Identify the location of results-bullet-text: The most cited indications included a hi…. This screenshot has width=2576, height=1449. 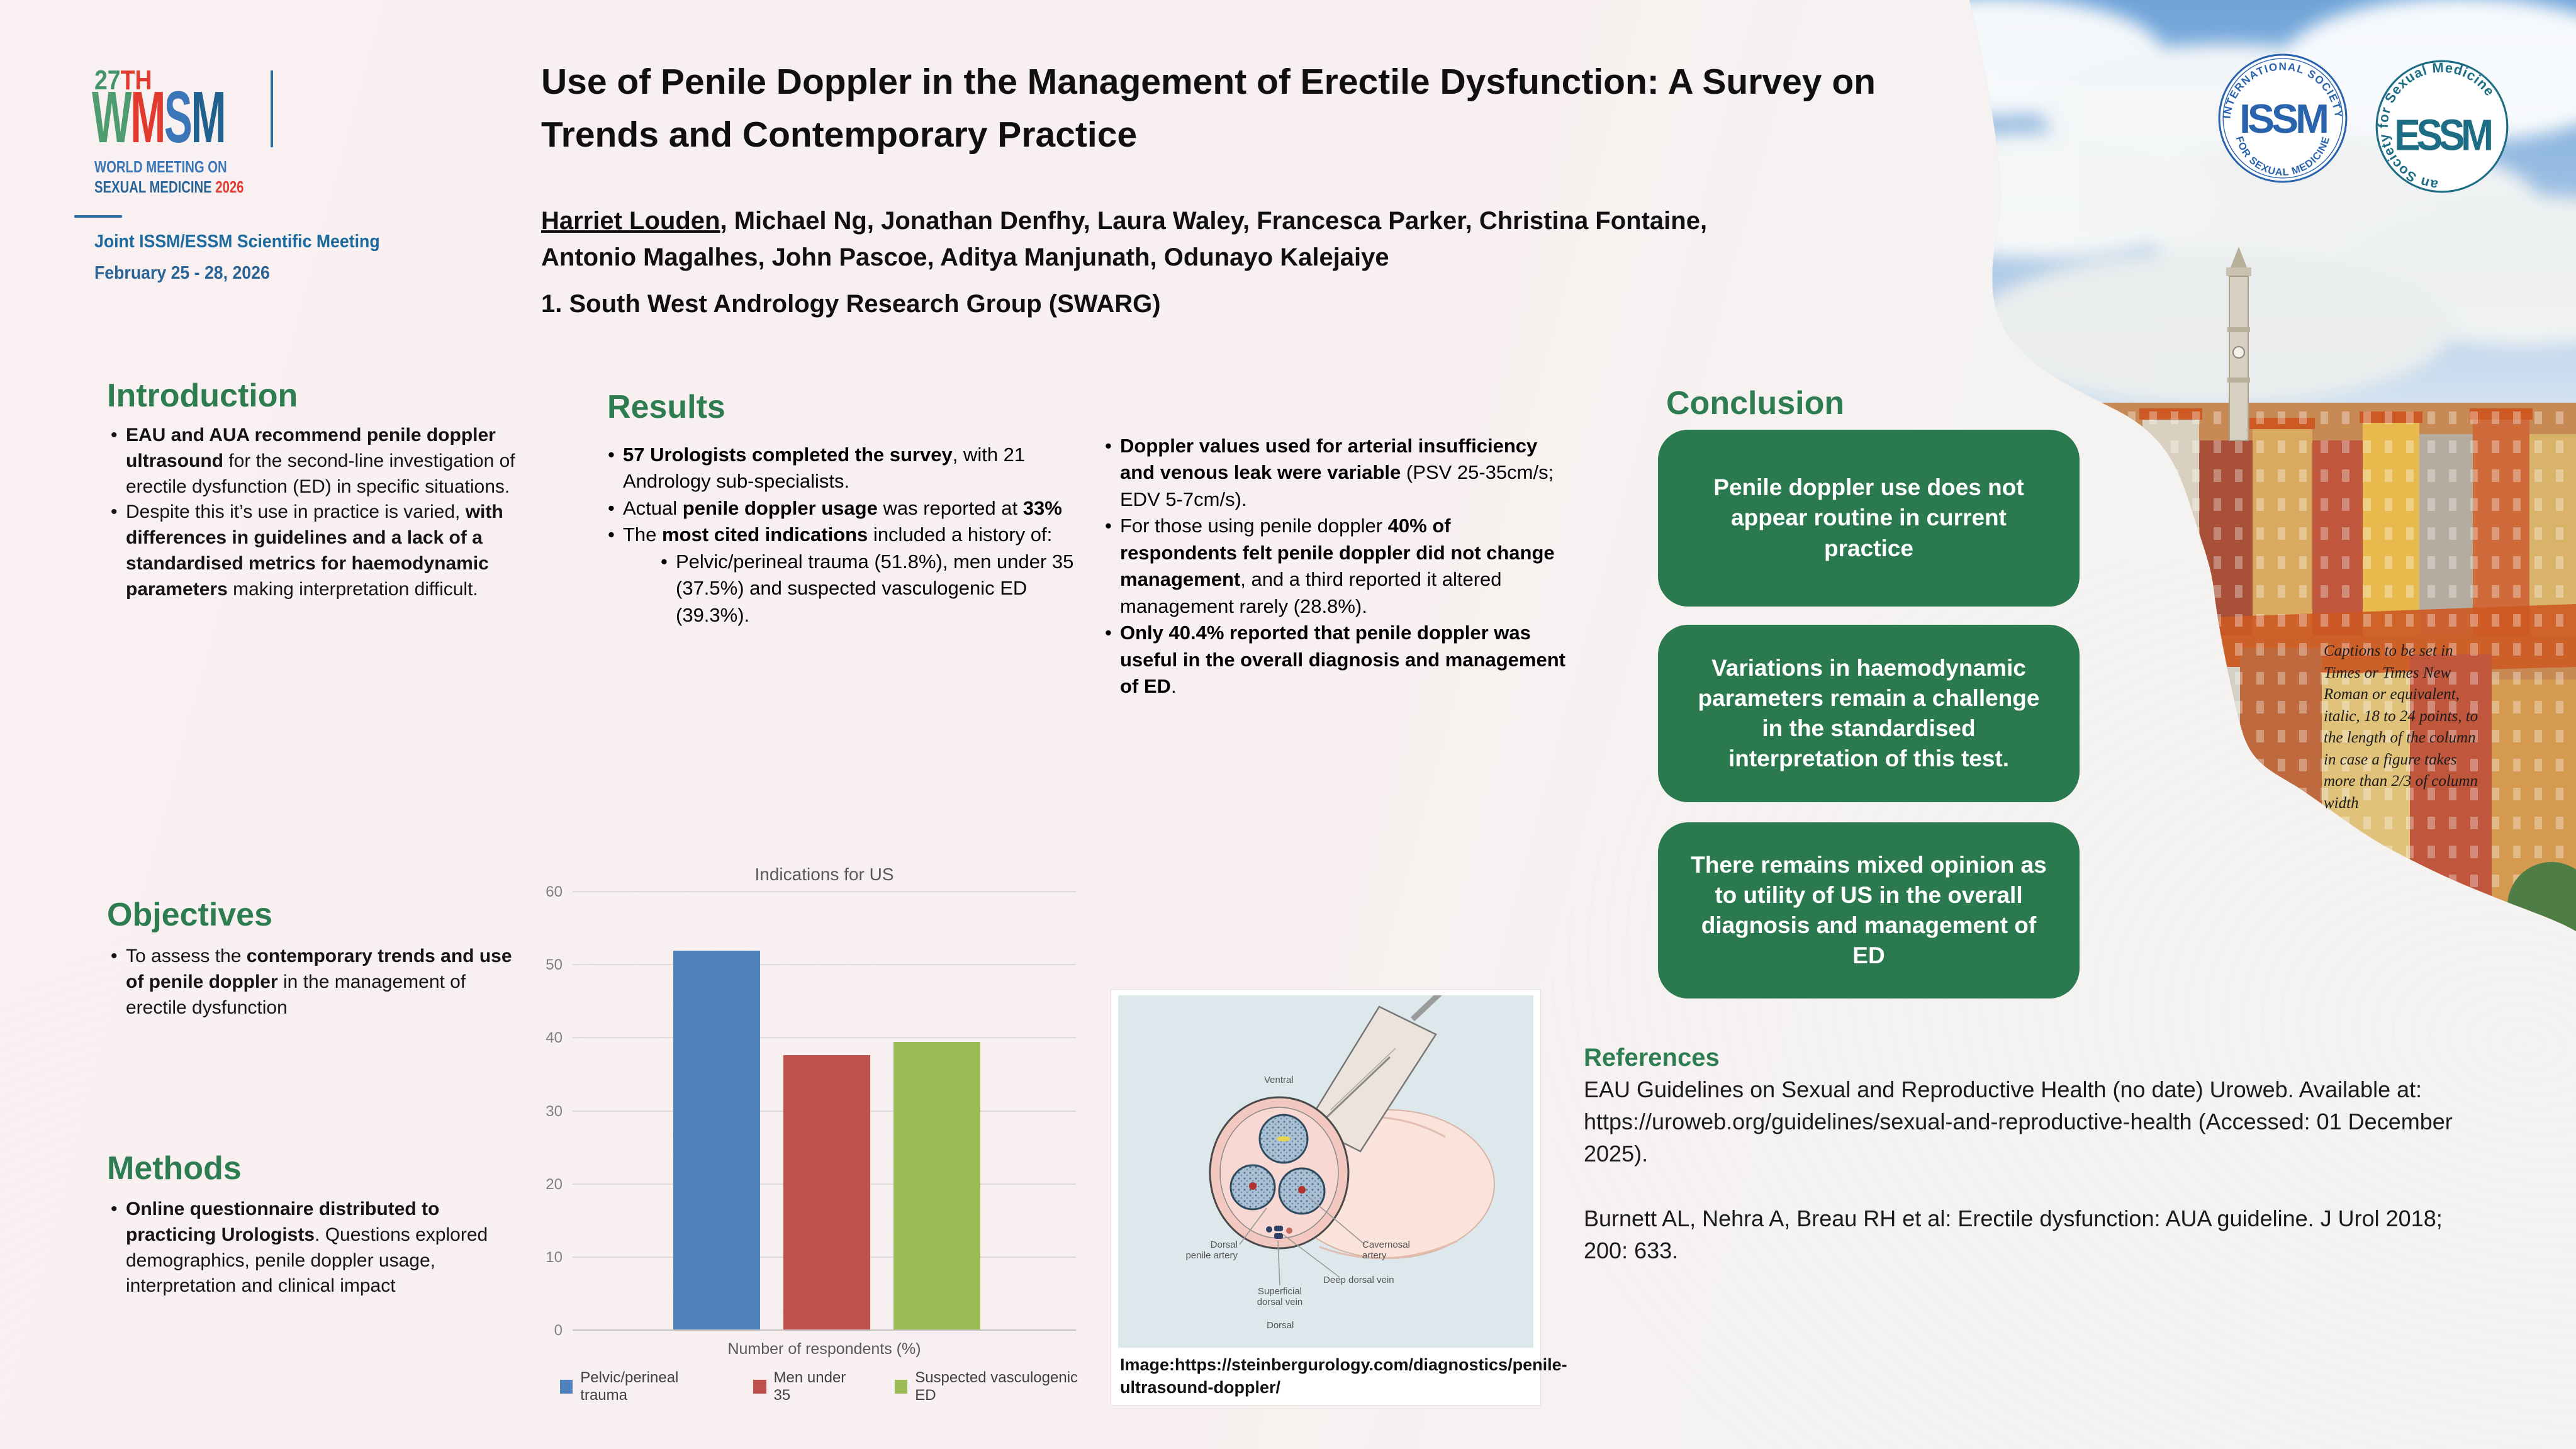
(838, 534).